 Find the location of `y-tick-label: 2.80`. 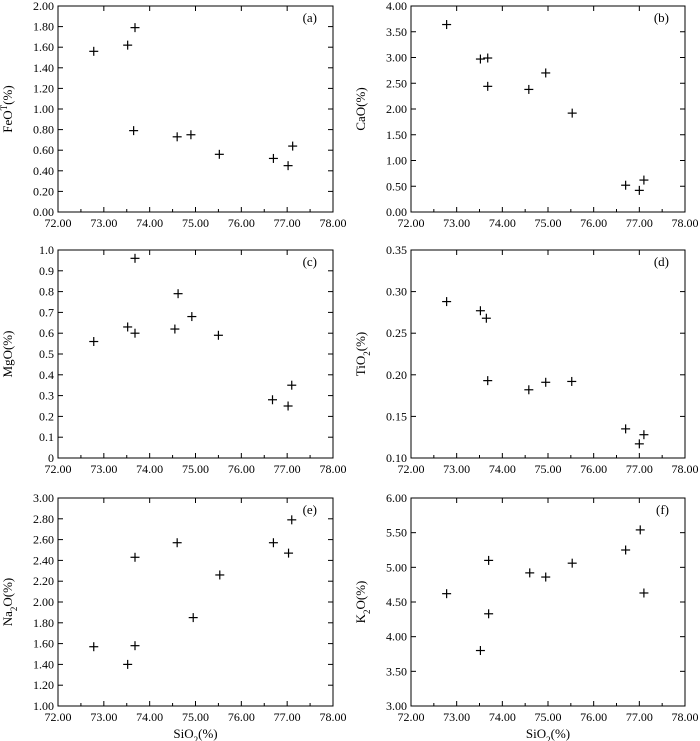

y-tick-label: 2.80 is located at coordinates (43, 519).